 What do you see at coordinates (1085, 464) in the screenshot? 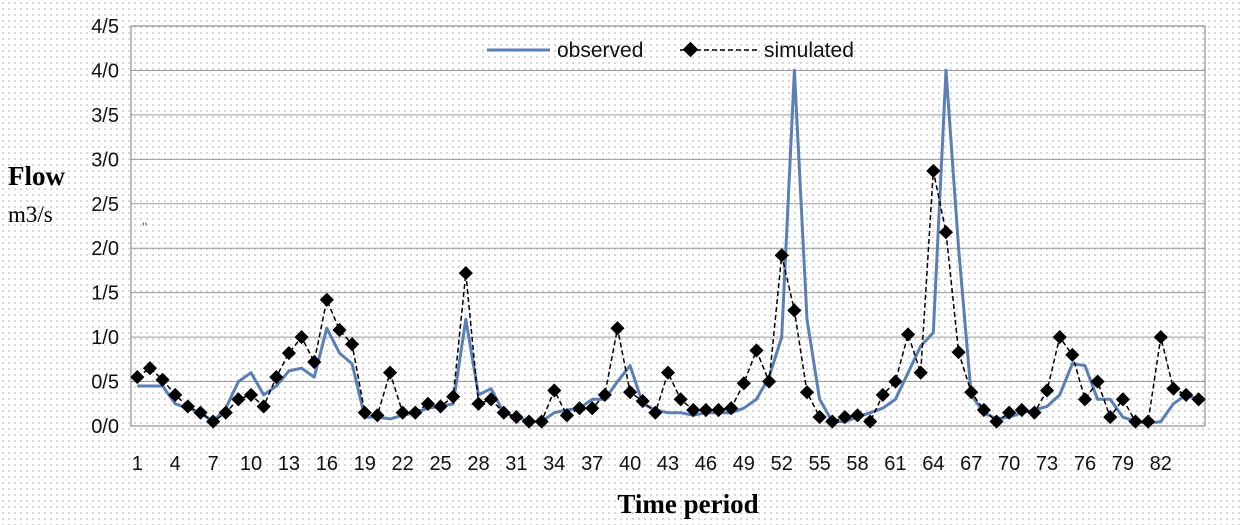
I see `x-tick-label: 76` at bounding box center [1085, 464].